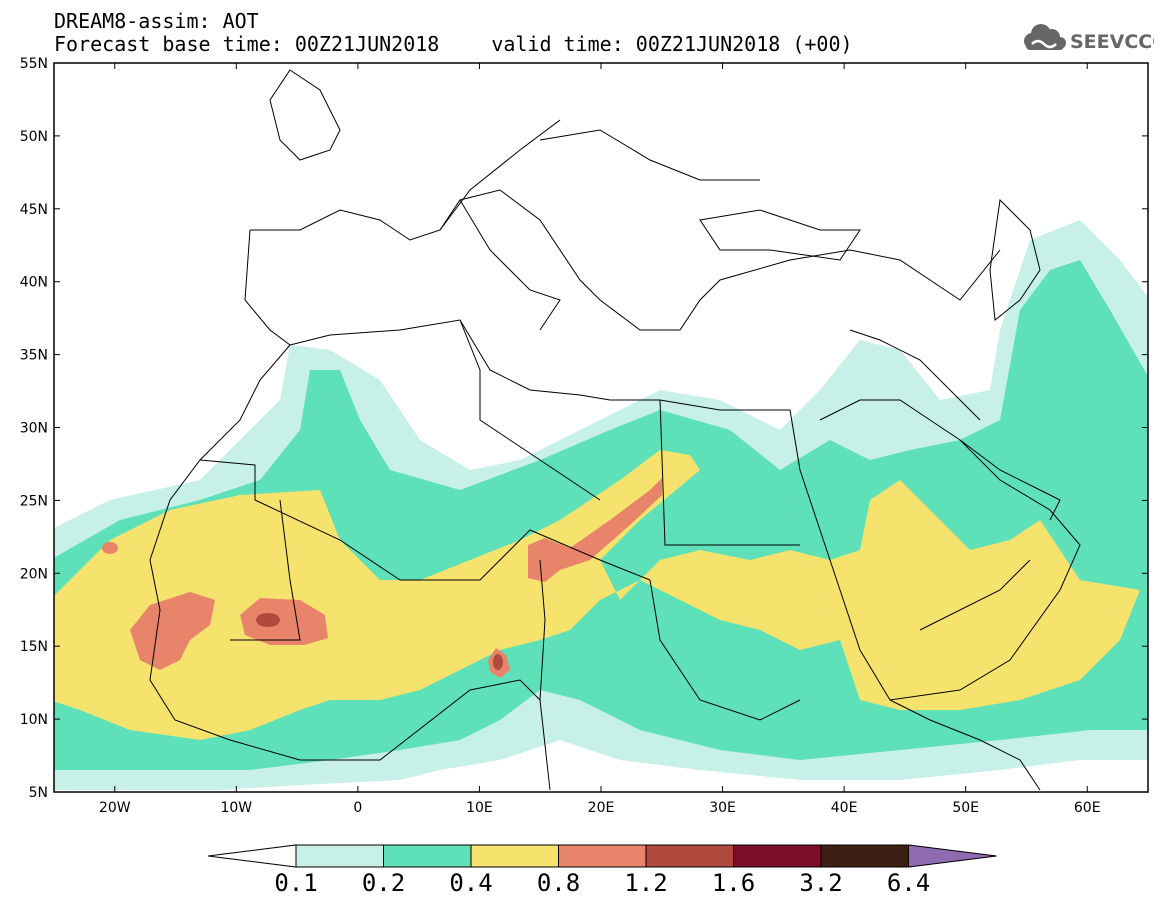 This screenshot has width=1165, height=905. I want to click on lat-tick-label: 40N, so click(34, 283).